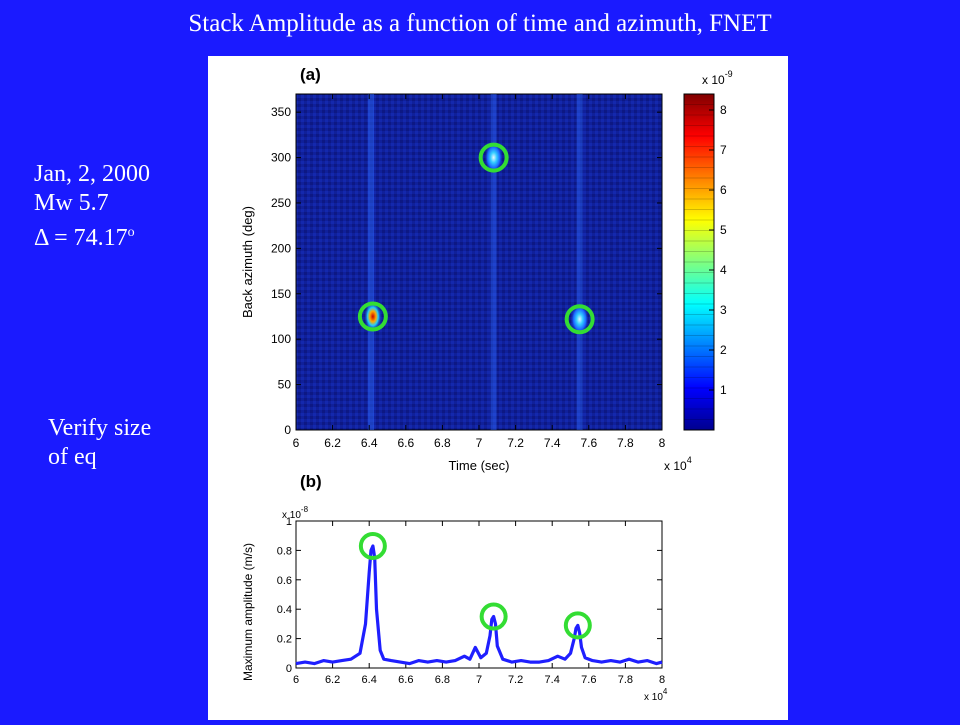  I want to click on colorbar-tick-4: 5, so click(723, 230).